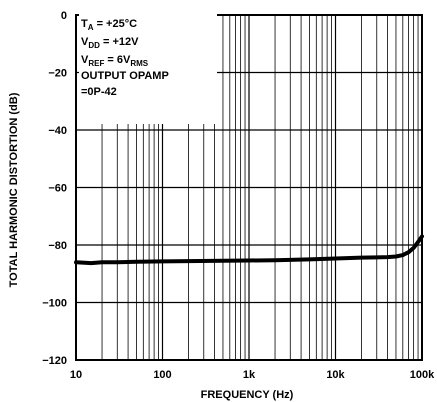 Image resolution: width=437 pixels, height=402 pixels. I want to click on annotation-background, so click(148, 68).